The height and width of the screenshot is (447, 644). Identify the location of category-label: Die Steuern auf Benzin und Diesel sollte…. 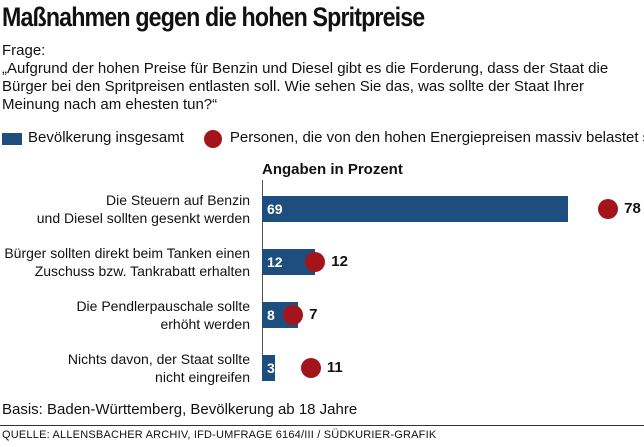
(143, 208).